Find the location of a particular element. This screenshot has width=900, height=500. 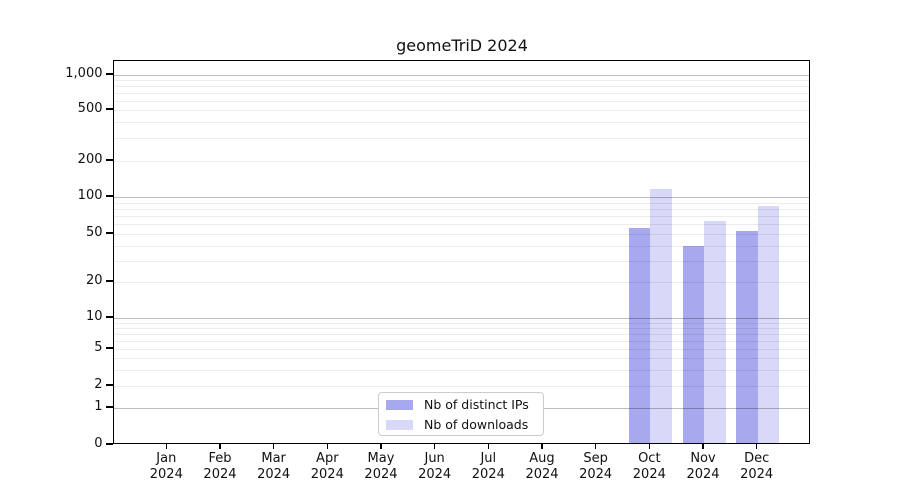

x-tick-label: Nov 2024 is located at coordinates (703, 466).